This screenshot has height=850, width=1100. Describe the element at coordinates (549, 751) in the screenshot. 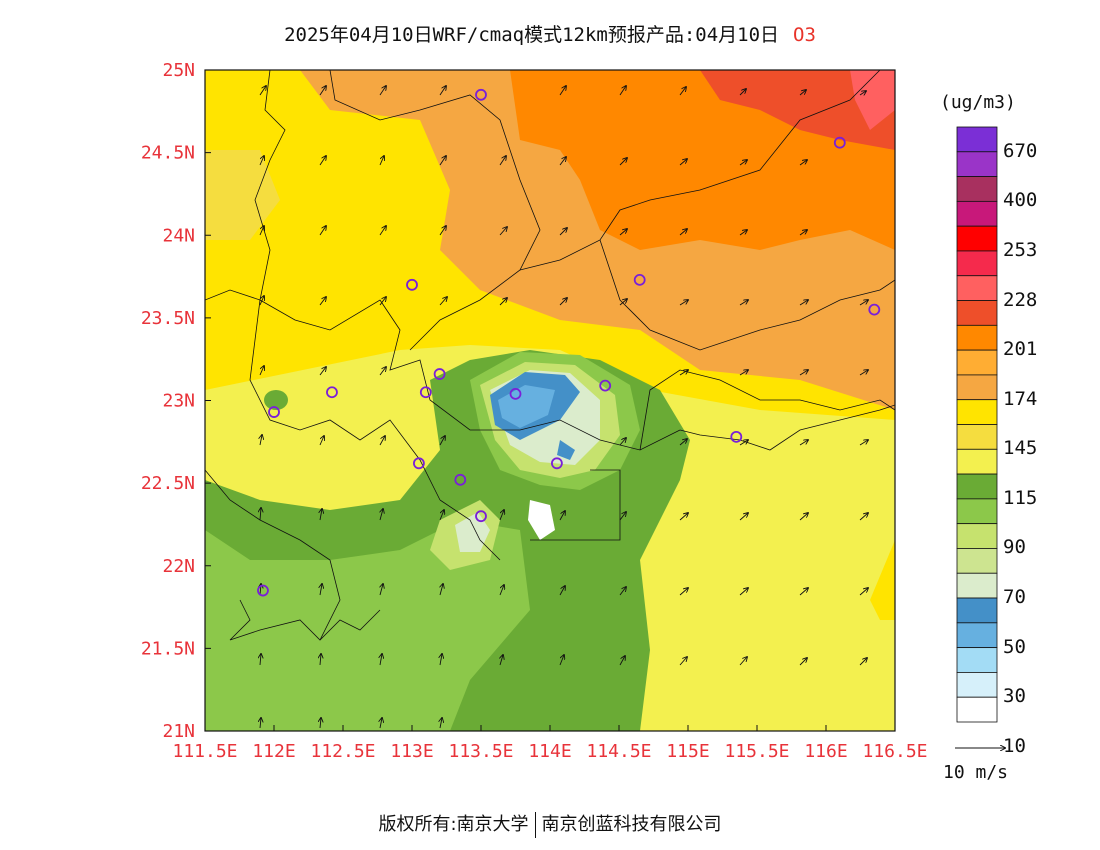

I see `x-tick-label: 114E` at that location.